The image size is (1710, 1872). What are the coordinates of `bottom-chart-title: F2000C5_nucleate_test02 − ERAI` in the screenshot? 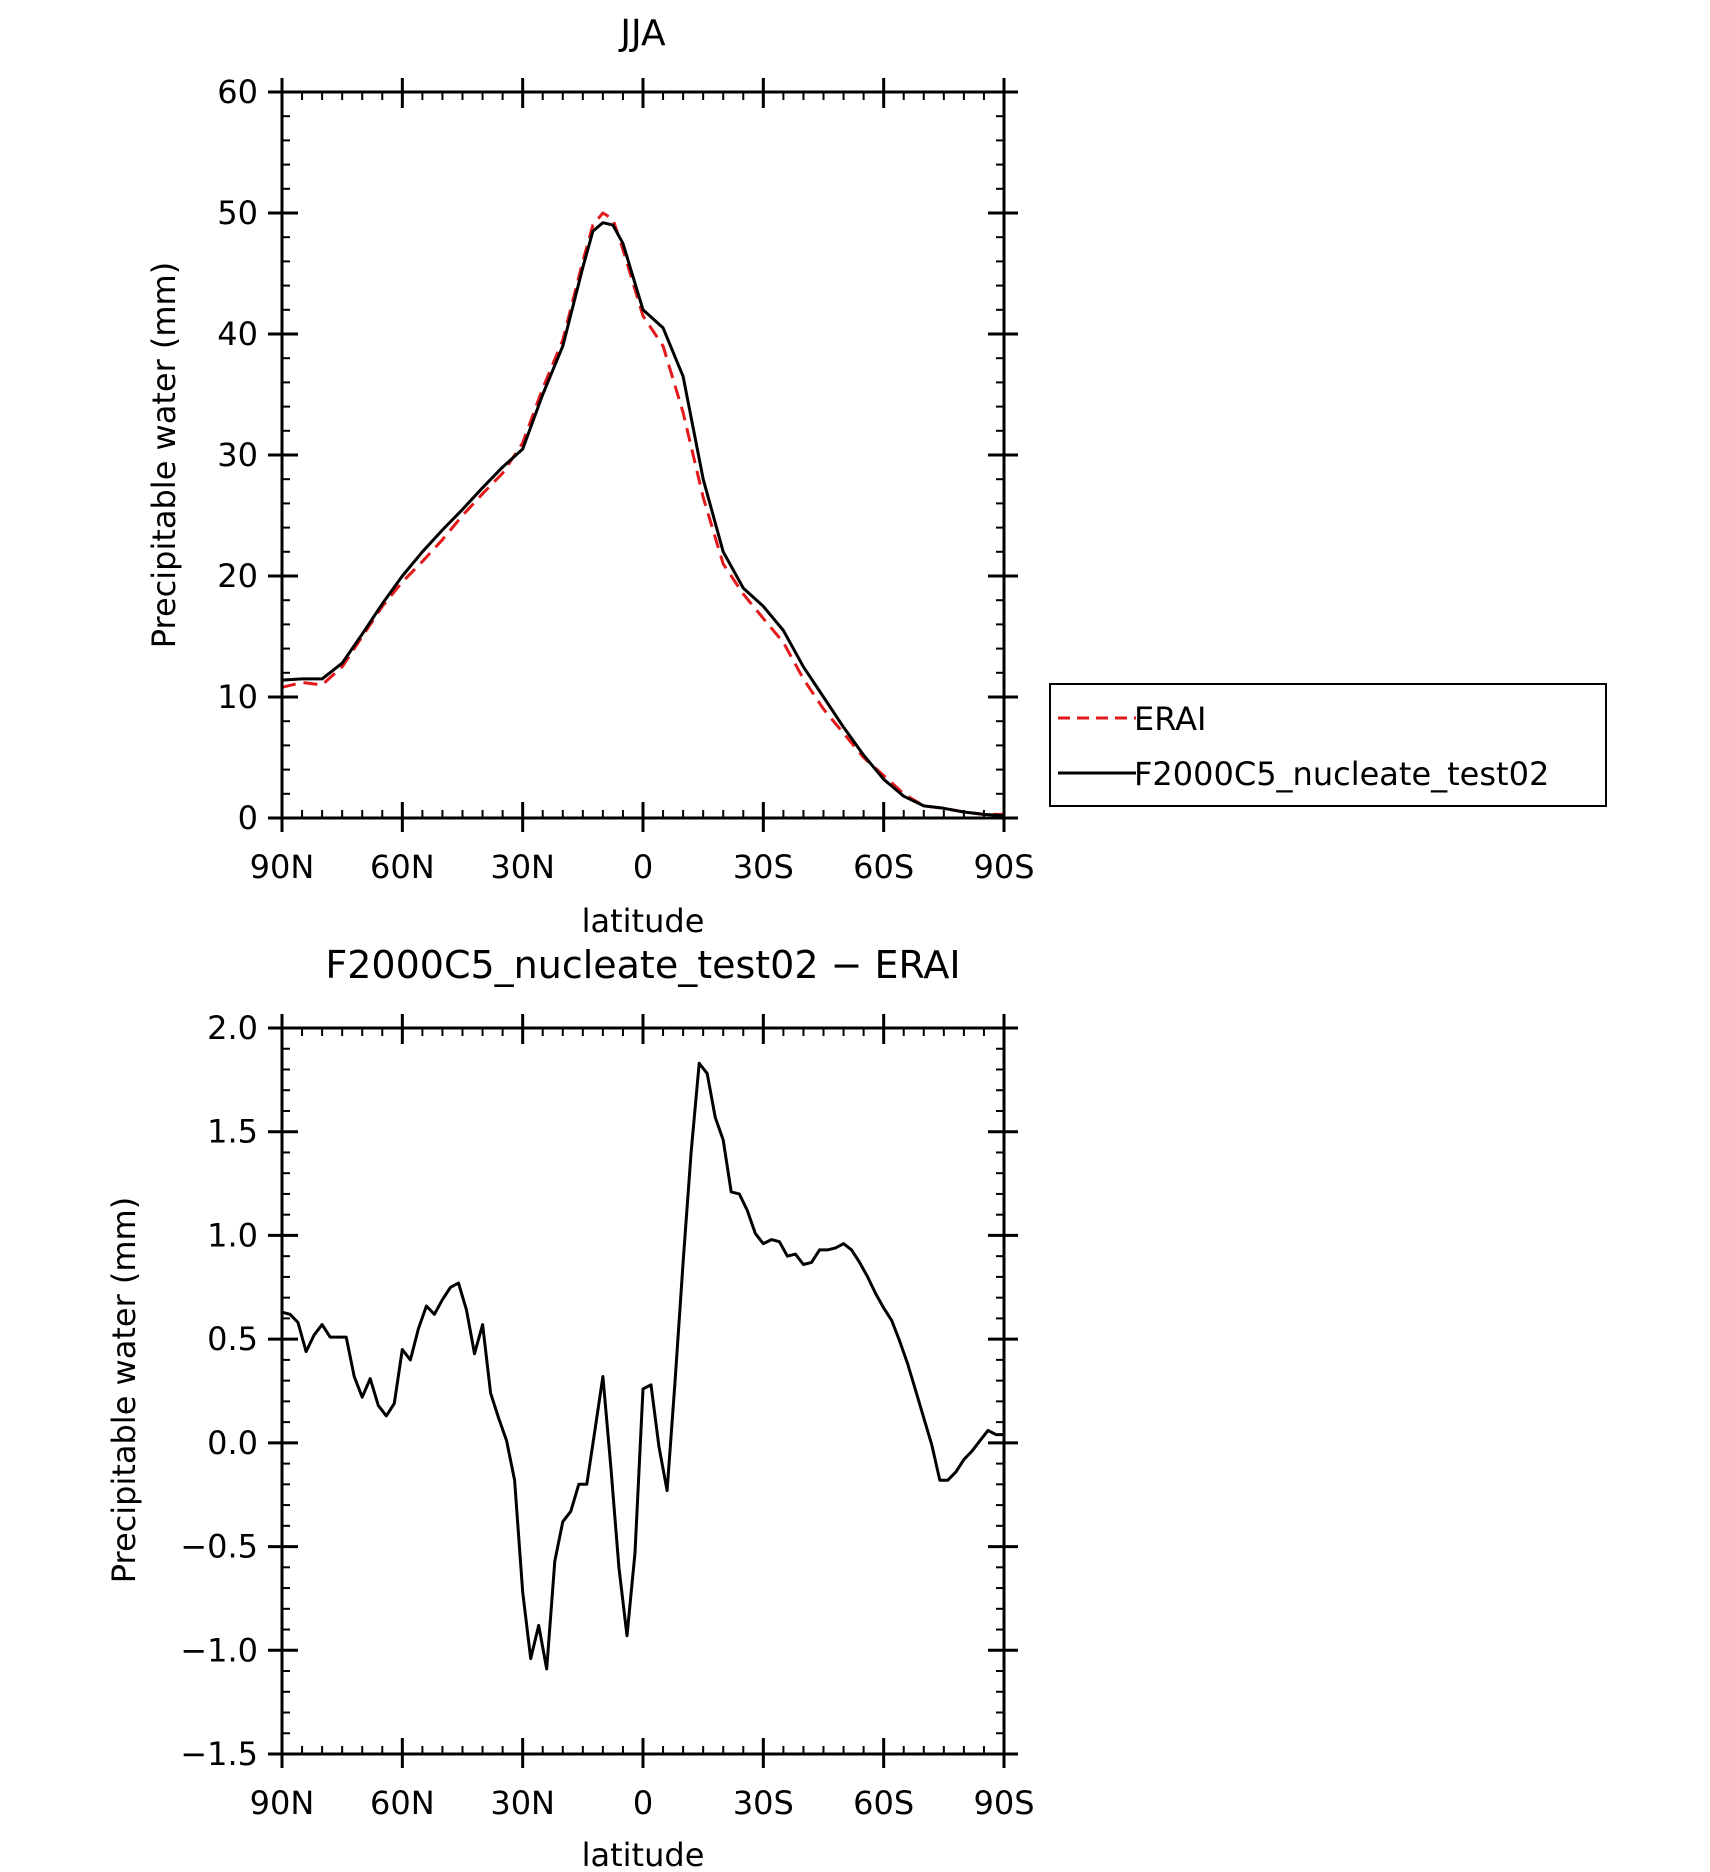 It's located at (642, 965).